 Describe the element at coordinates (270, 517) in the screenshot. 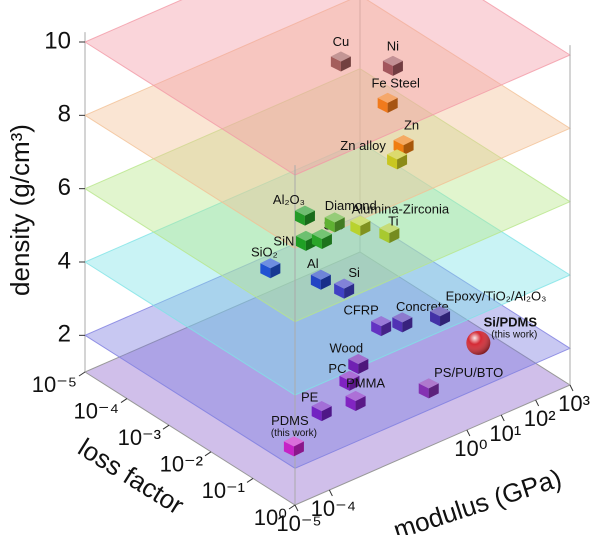

I see `y-tick-label: 10⁰` at that location.